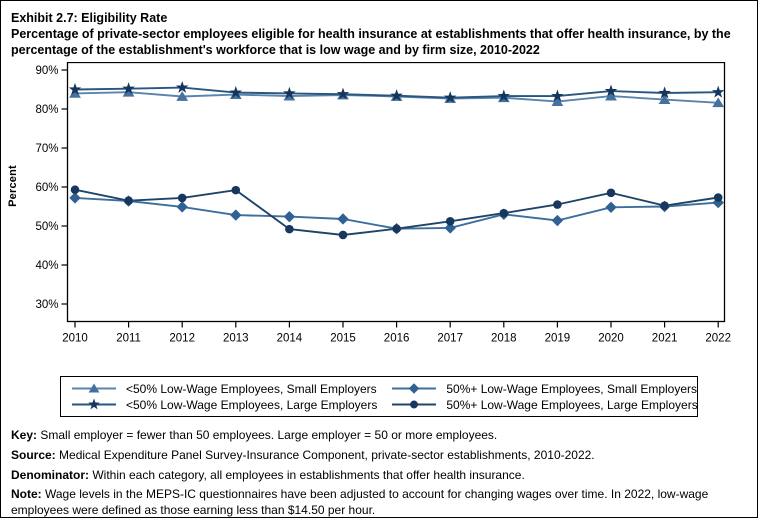  What do you see at coordinates (182, 339) in the screenshot?
I see `x-tick-label: 2012` at bounding box center [182, 339].